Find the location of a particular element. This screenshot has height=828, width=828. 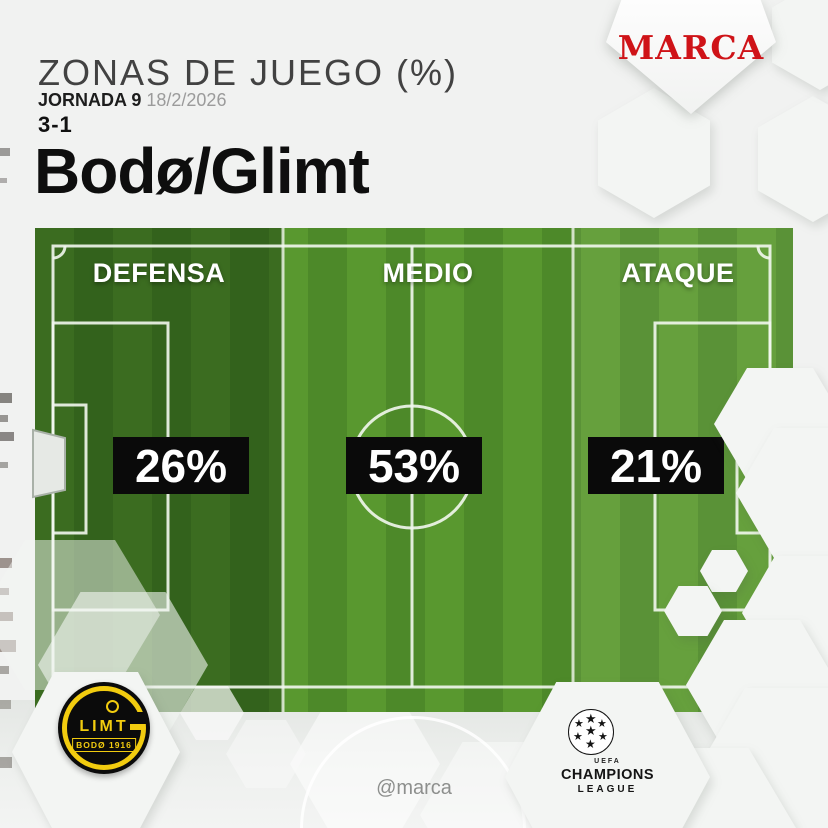

bodo-glimt-crest: LIMT BODØ 1916 is located at coordinates (104, 728).